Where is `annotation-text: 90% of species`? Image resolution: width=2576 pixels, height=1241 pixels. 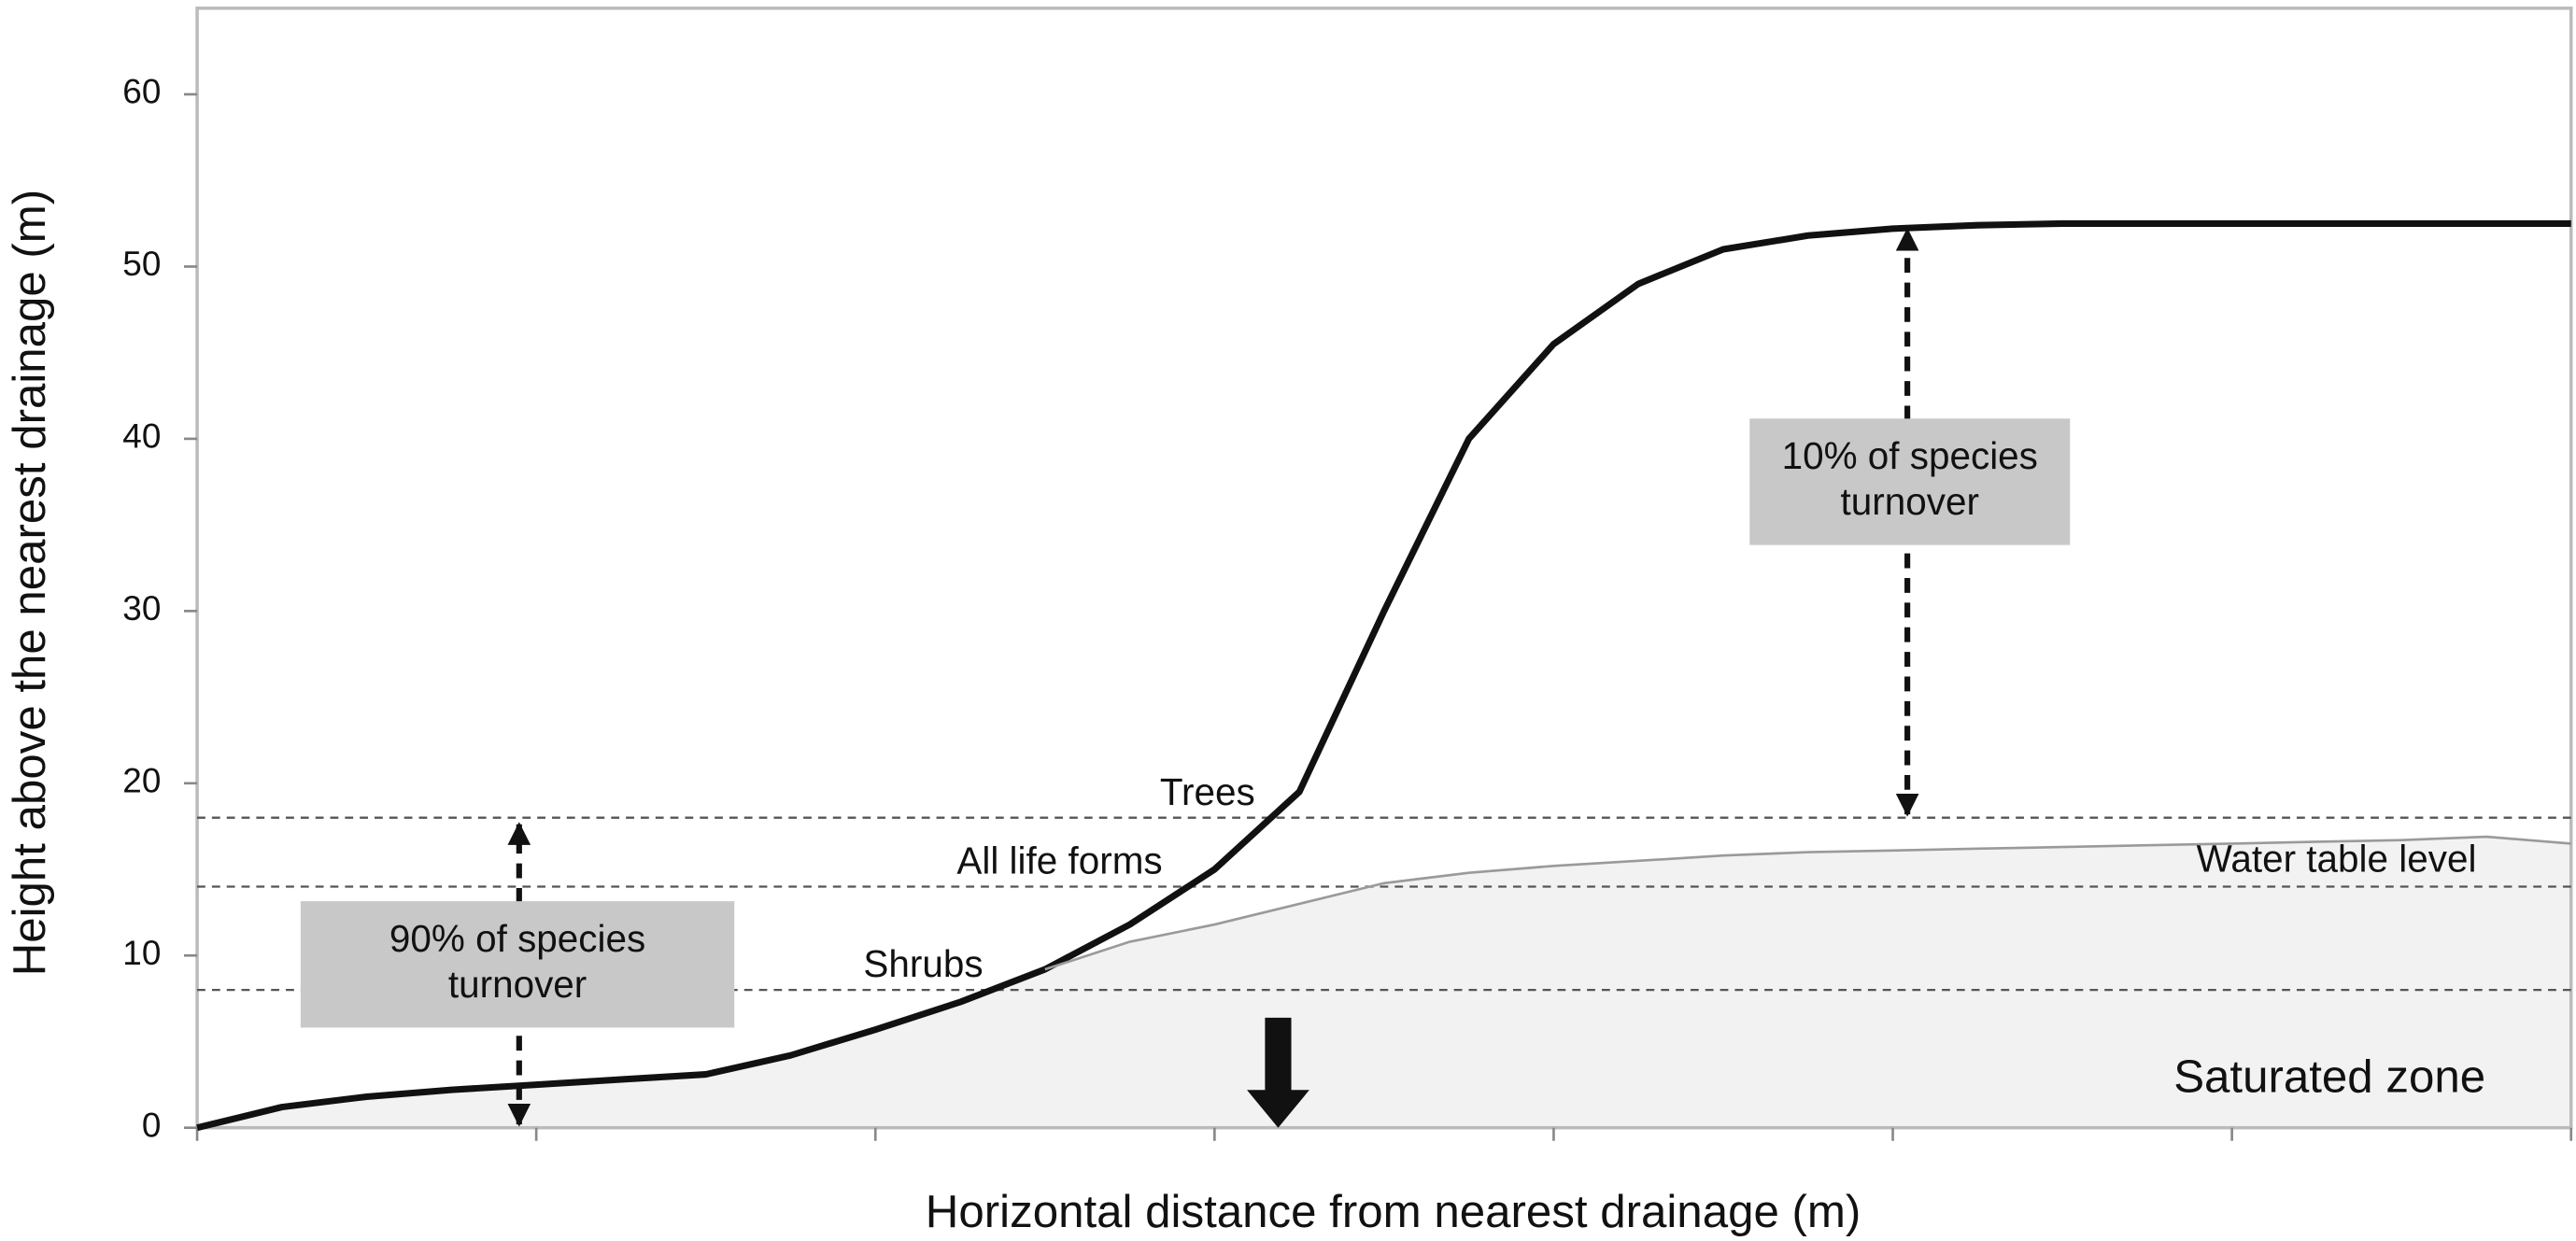 annotation-text: 90% of species is located at coordinates (517, 938).